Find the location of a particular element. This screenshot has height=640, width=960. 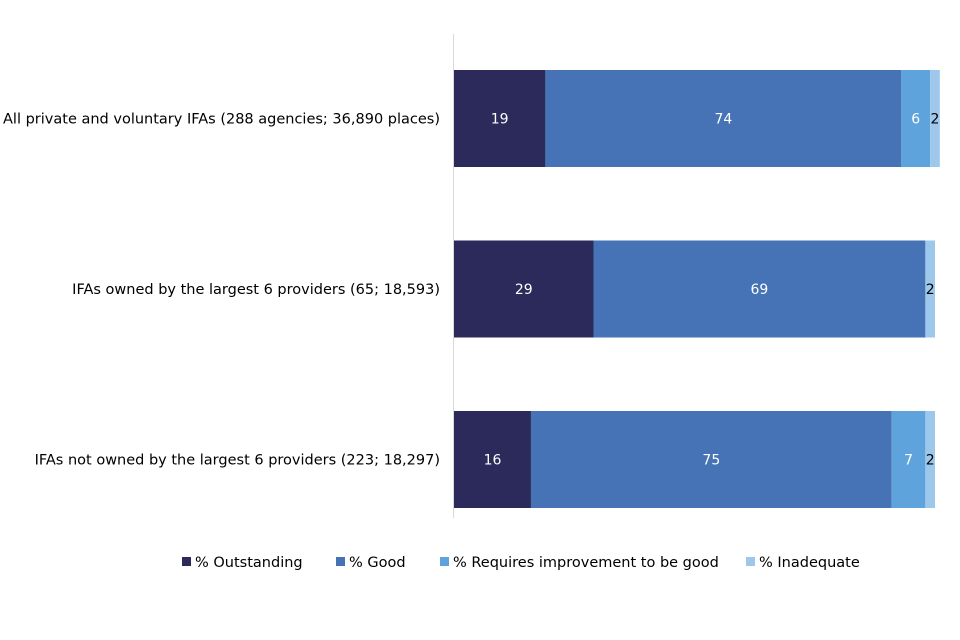

data-label: 29 is located at coordinates (524, 290).